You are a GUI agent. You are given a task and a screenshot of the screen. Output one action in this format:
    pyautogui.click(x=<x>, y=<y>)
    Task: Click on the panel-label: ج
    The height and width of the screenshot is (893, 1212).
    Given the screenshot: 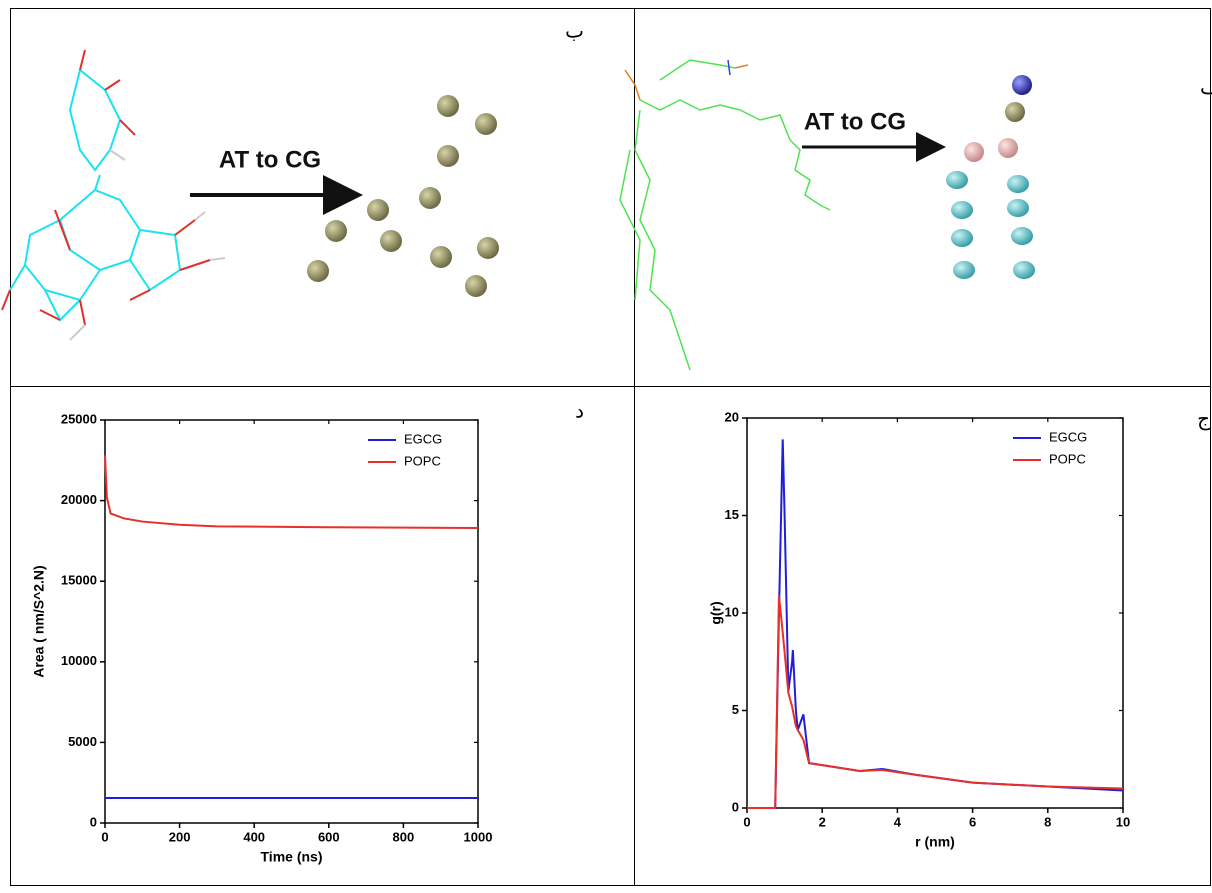 What is the action you would take?
    pyautogui.click(x=1203, y=419)
    